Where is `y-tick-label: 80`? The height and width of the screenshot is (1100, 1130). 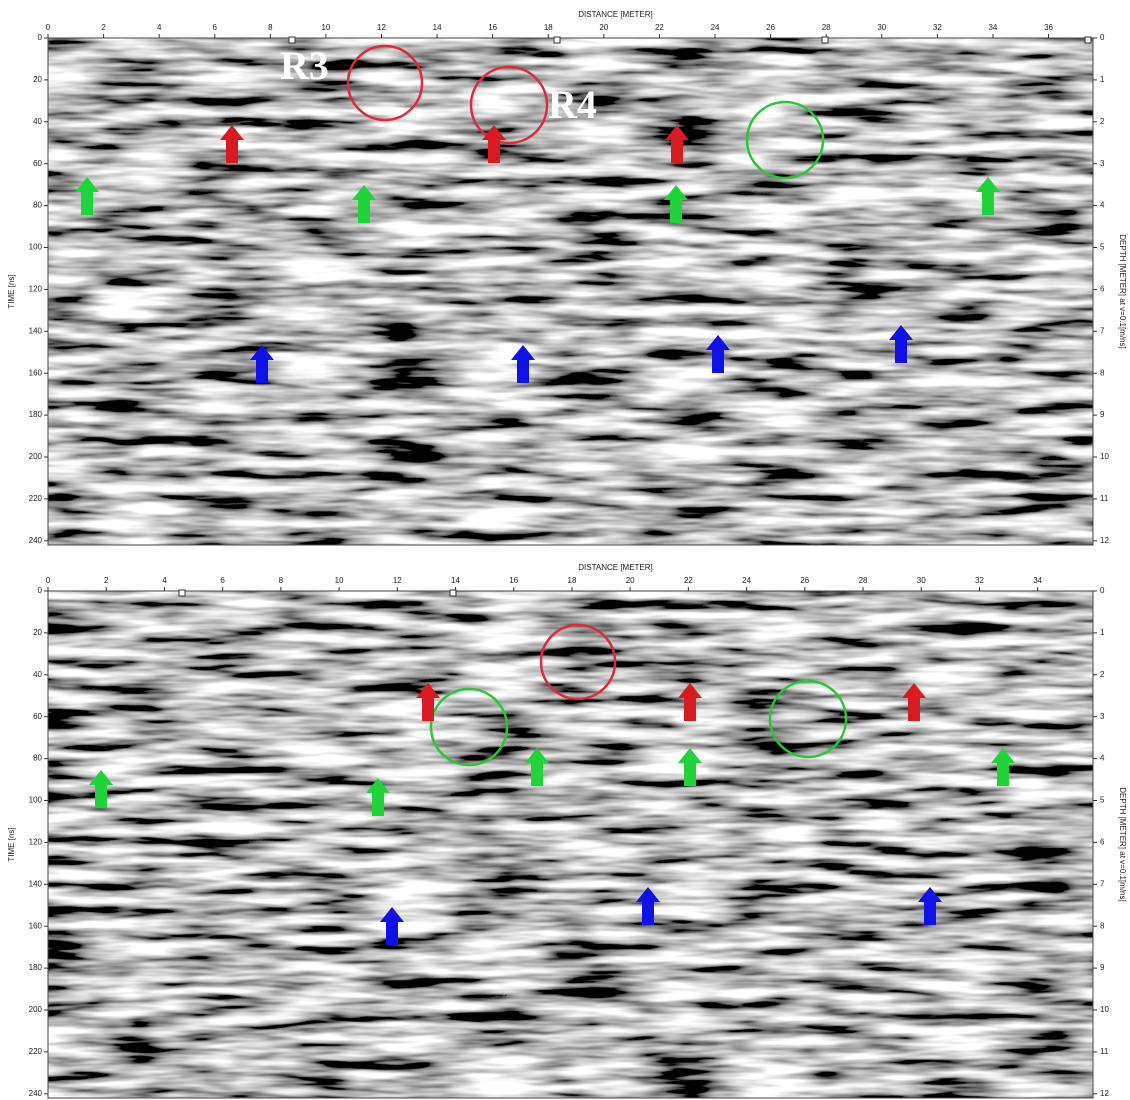
y-tick-label: 80 is located at coordinates (37, 205).